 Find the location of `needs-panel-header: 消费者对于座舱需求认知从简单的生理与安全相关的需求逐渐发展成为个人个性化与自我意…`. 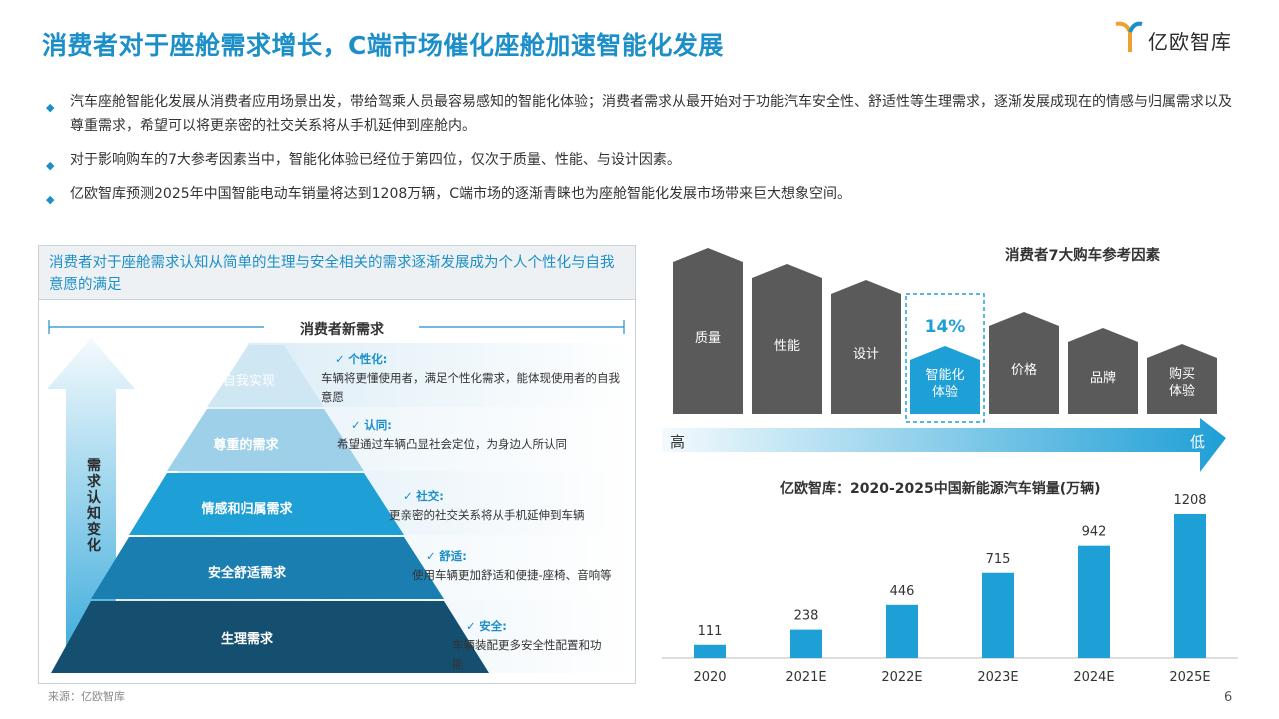

needs-panel-header: 消费者对于座舱需求认知从简单的生理与安全相关的需求逐渐发展成为个人个性化与自我意… is located at coordinates (337, 273).